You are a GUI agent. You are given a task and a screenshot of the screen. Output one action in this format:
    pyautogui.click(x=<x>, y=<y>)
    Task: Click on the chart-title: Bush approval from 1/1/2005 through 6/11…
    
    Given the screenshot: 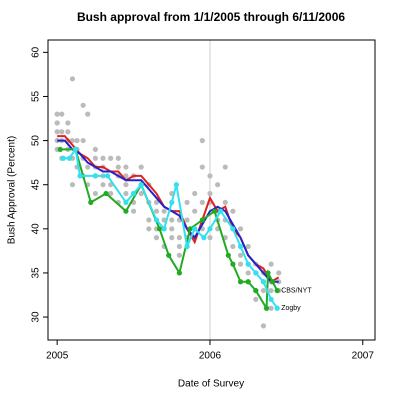 What is the action you would take?
    pyautogui.click(x=211, y=17)
    